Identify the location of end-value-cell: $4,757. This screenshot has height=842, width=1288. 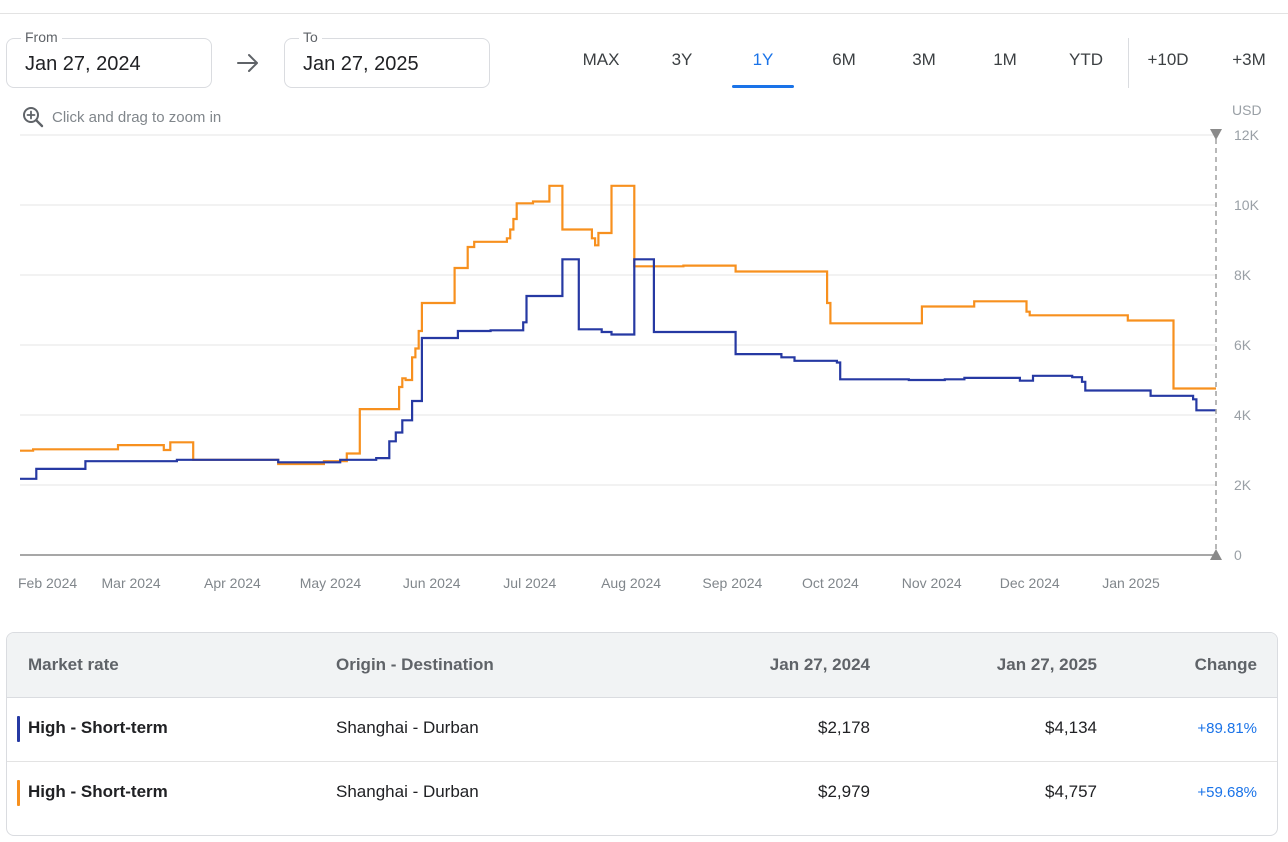
(1071, 791).